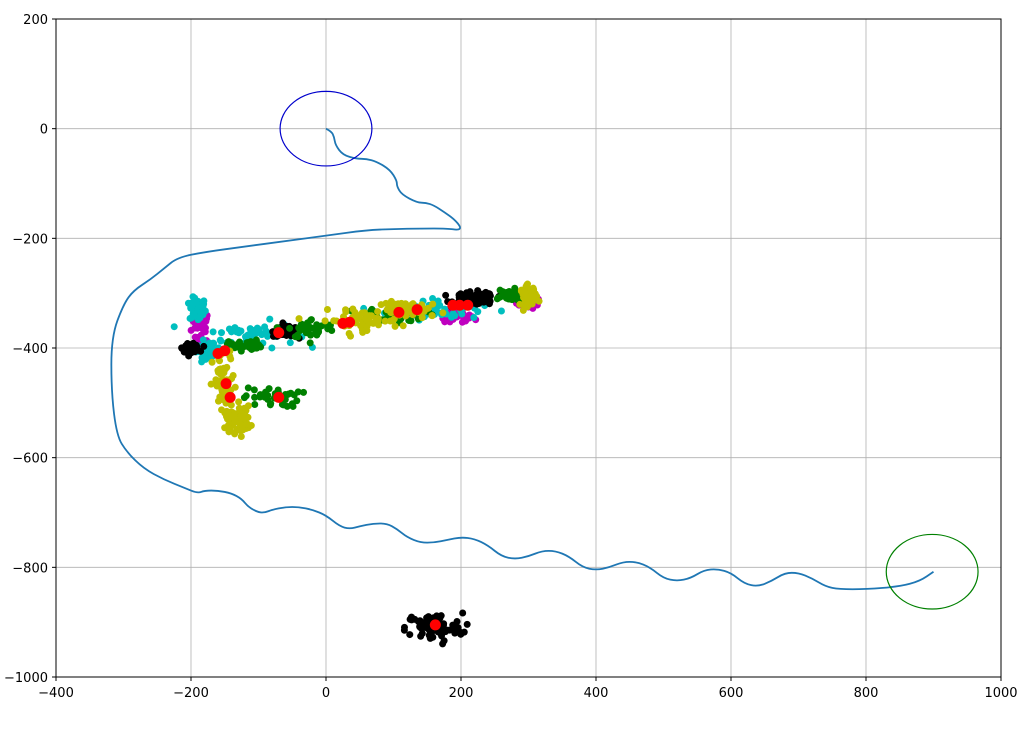  I want to click on centroid-points, so click(343, 465).